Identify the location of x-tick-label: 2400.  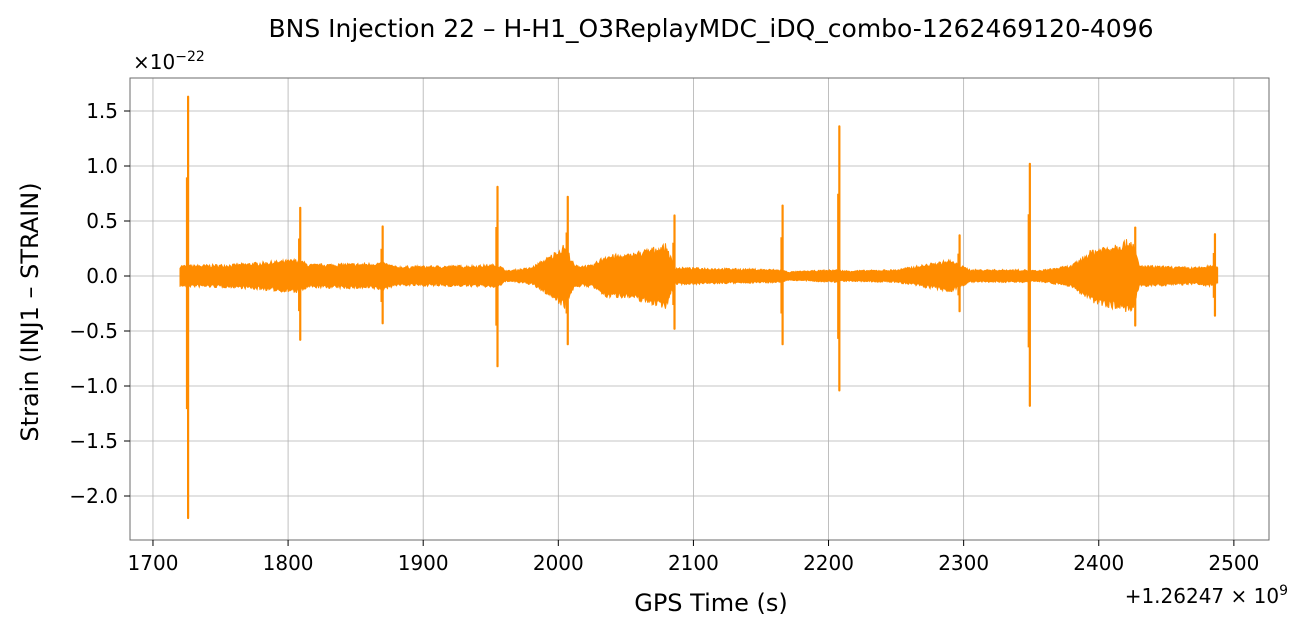
(1098, 563).